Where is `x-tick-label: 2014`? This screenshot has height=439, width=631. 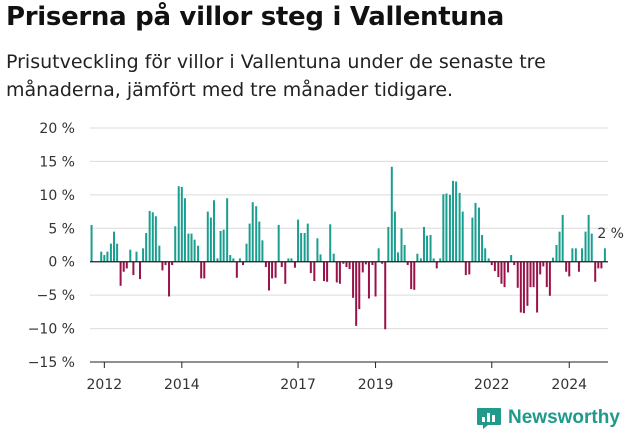 x-tick-label: 2014 is located at coordinates (182, 385).